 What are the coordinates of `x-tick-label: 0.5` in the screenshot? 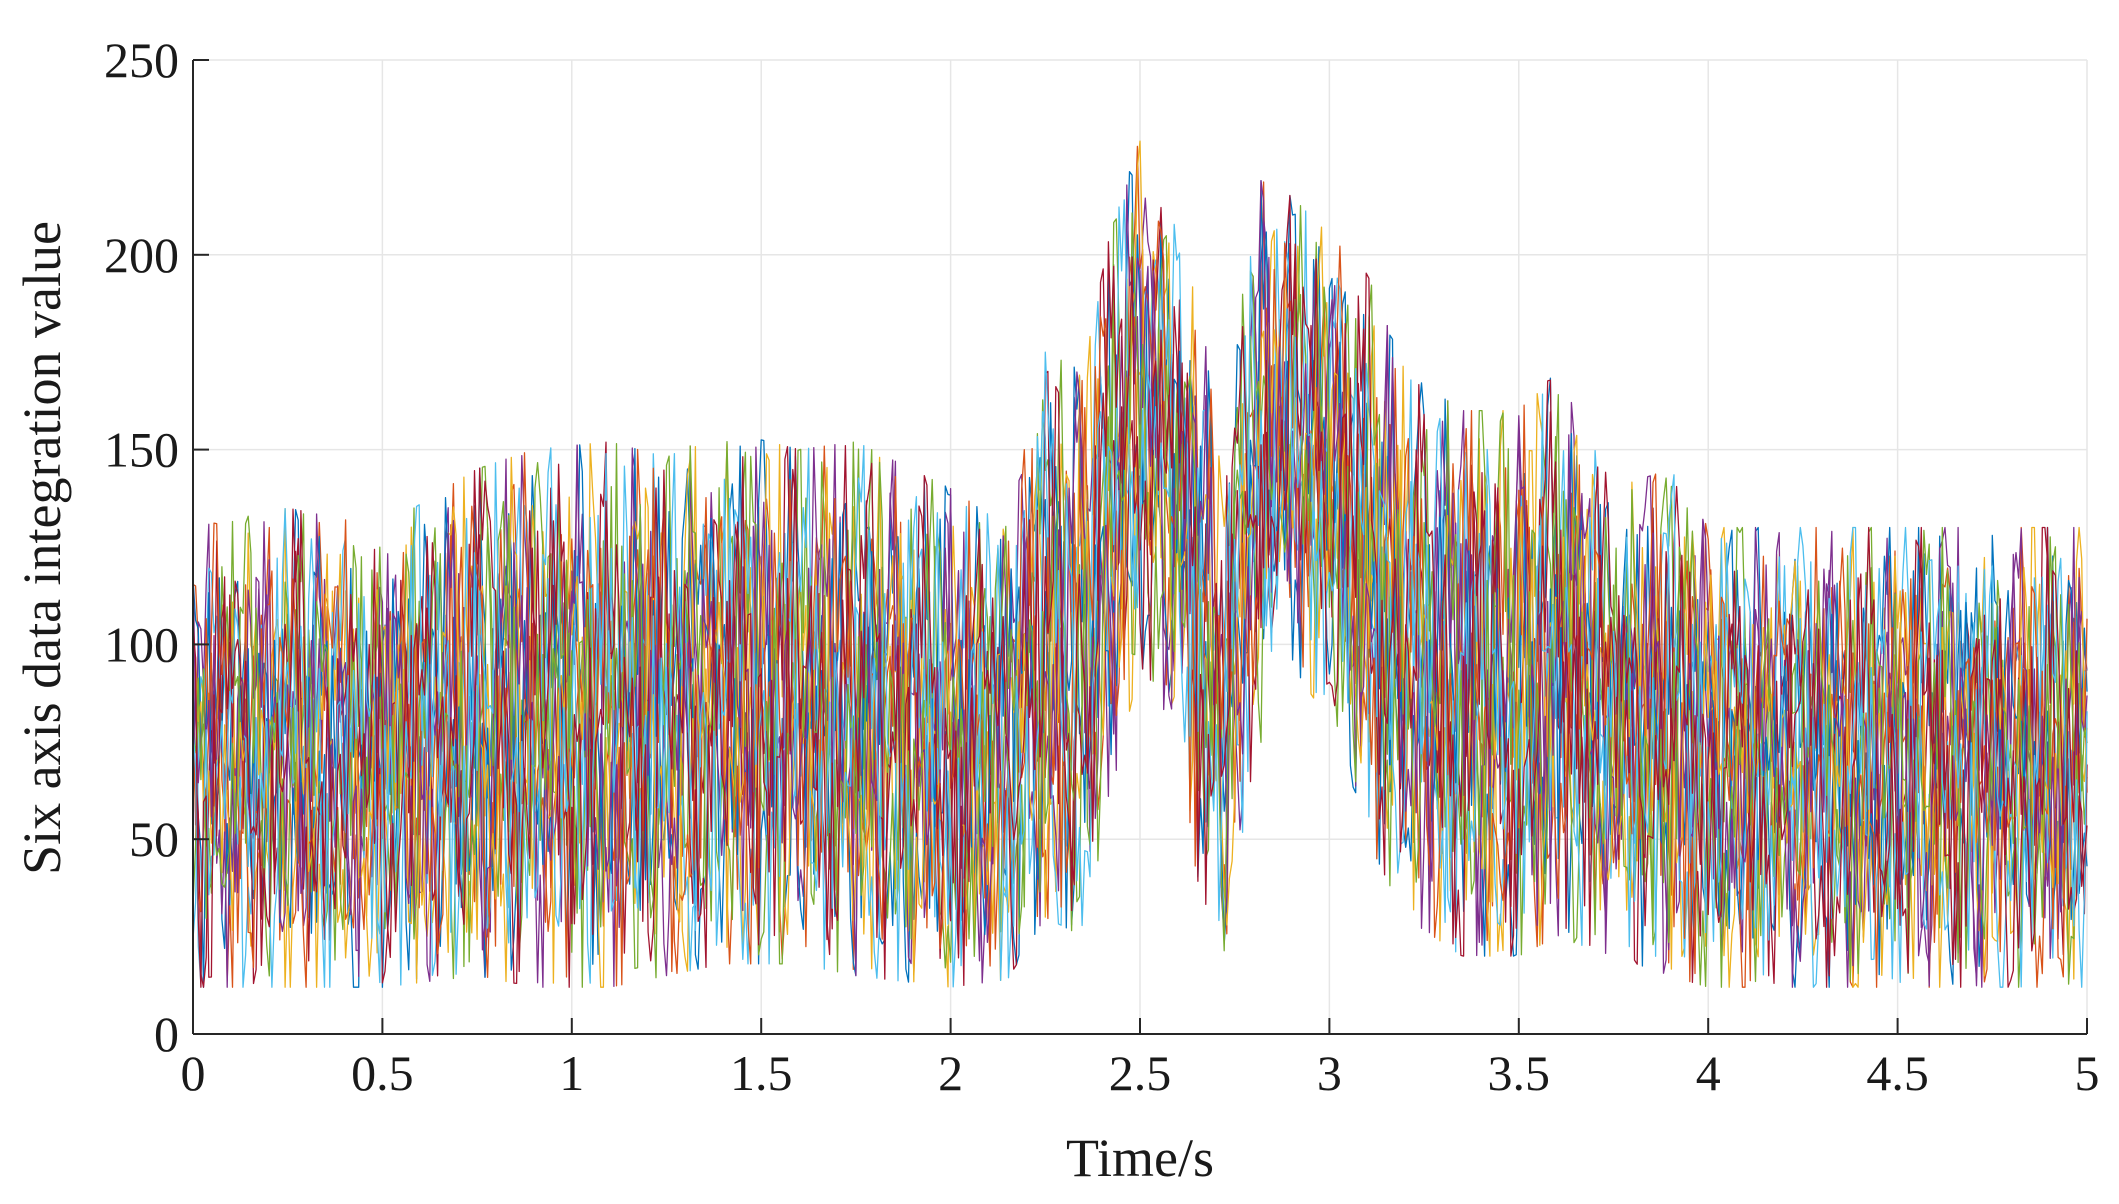 It's located at (382, 1073).